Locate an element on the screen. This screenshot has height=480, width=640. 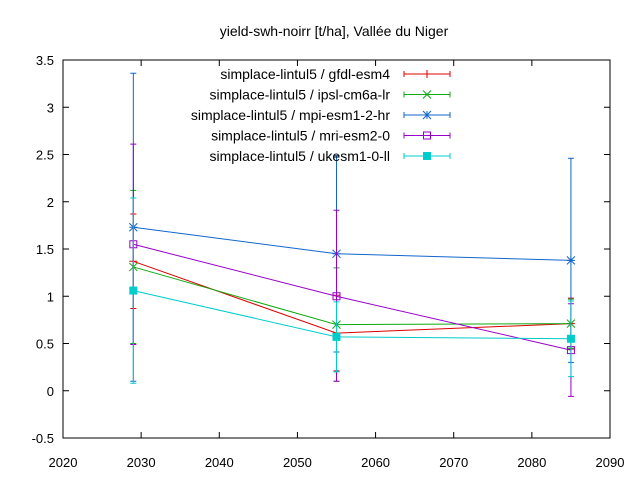
legend-swatch-line is located at coordinates (427, 135).